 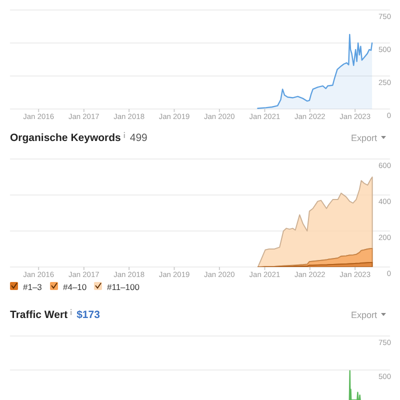 What do you see at coordinates (139, 138) in the screenshot?
I see `chart-subtitle: 499` at bounding box center [139, 138].